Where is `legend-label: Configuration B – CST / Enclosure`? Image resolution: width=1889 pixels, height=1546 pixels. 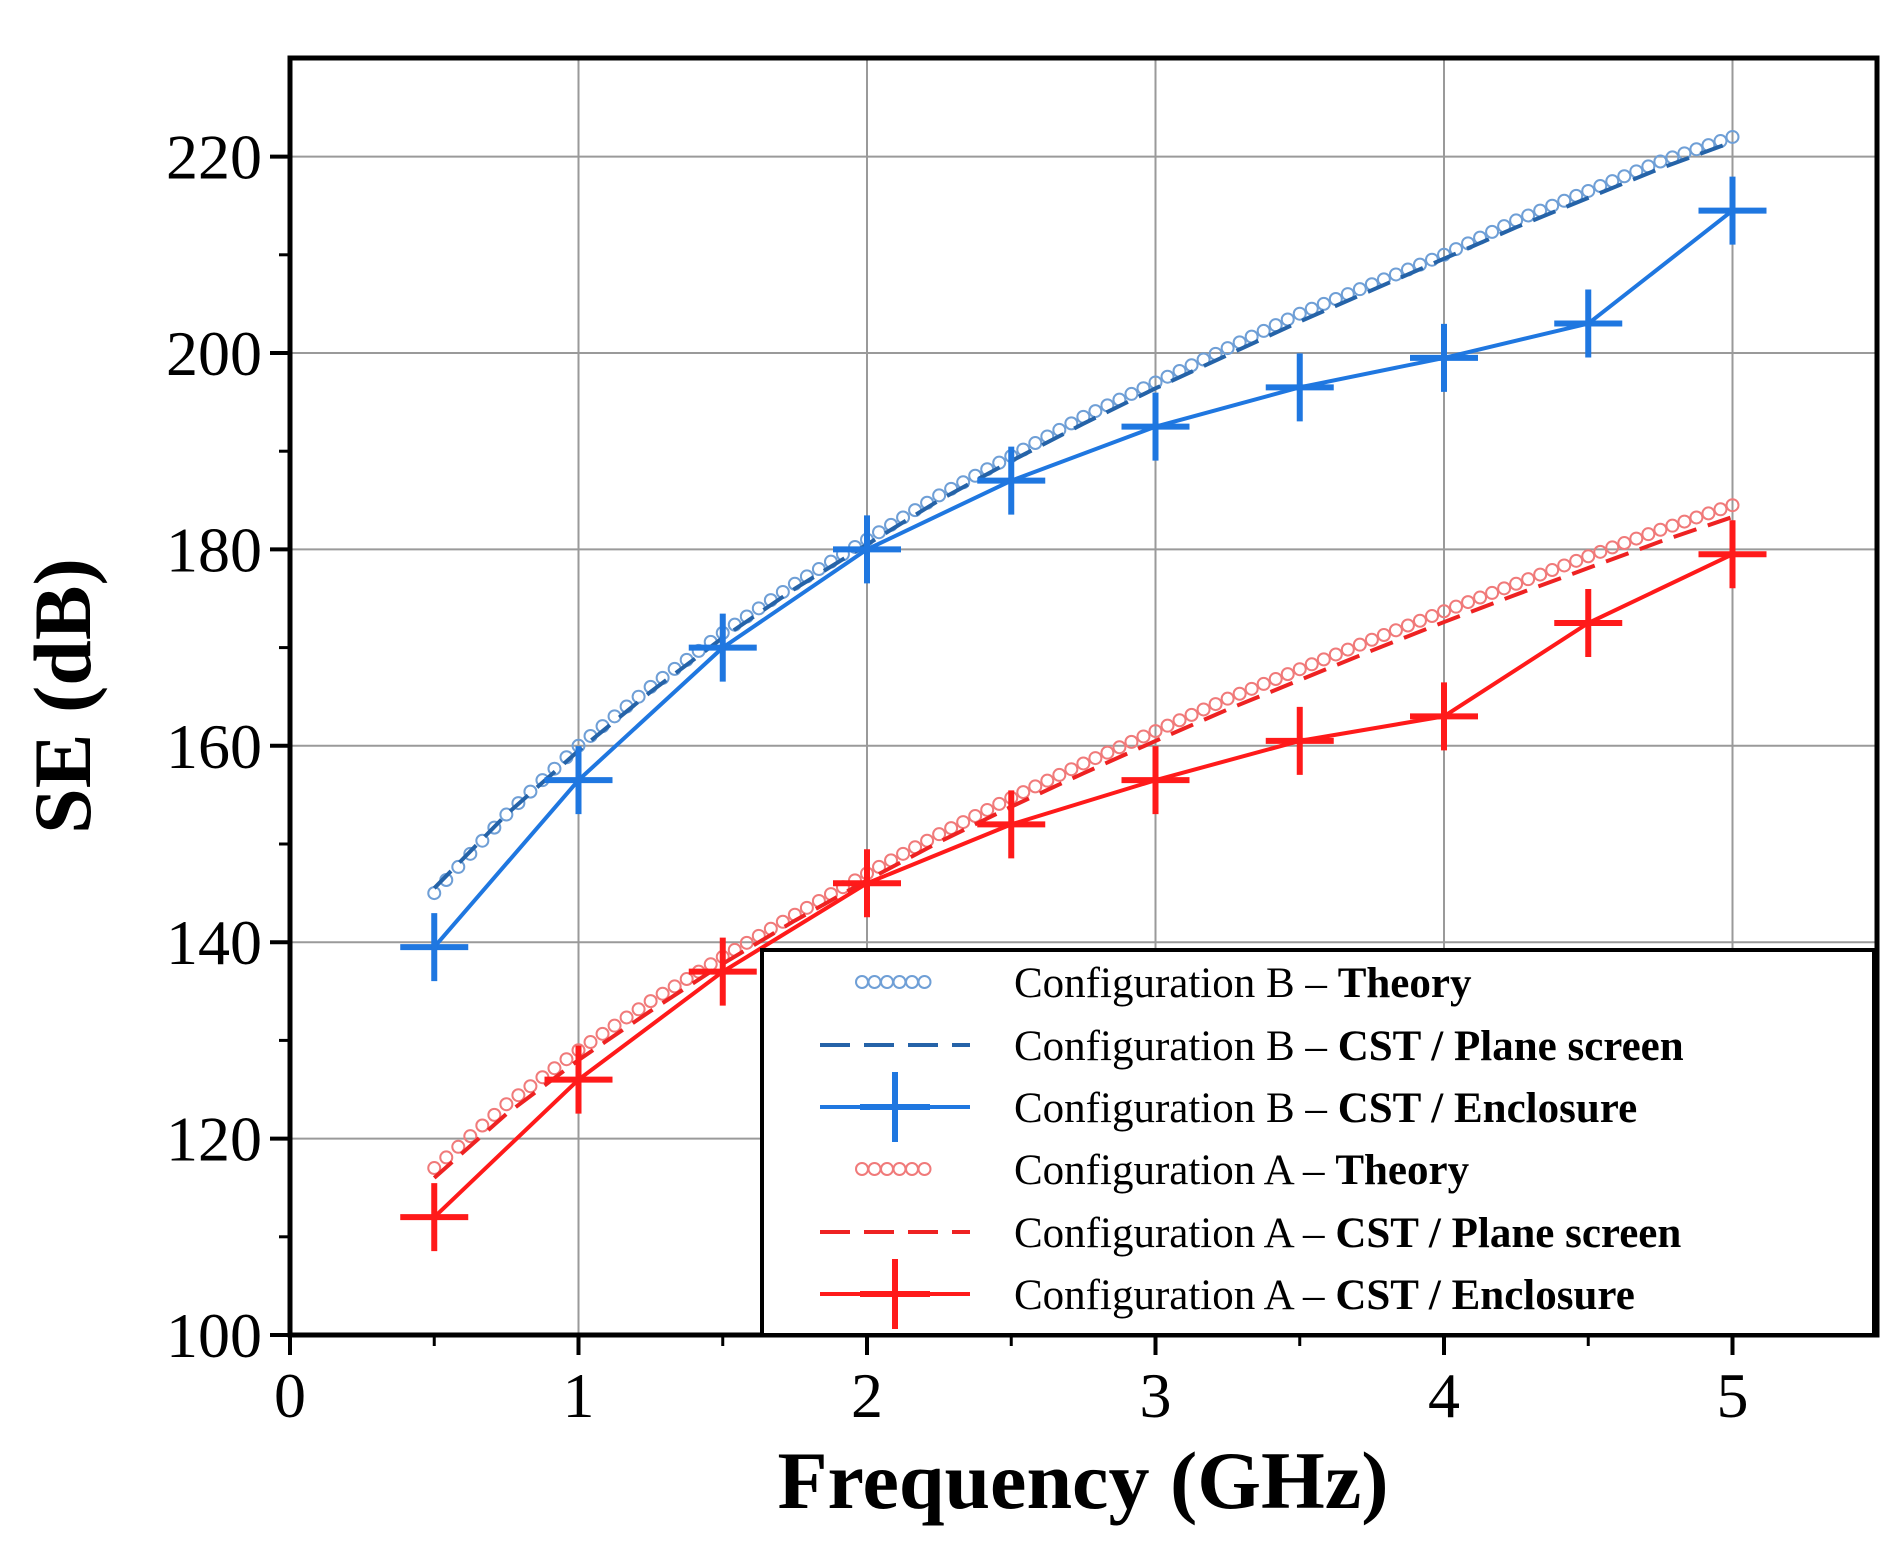 legend-label: Configuration B – CST / Enclosure is located at coordinates (1325, 1108).